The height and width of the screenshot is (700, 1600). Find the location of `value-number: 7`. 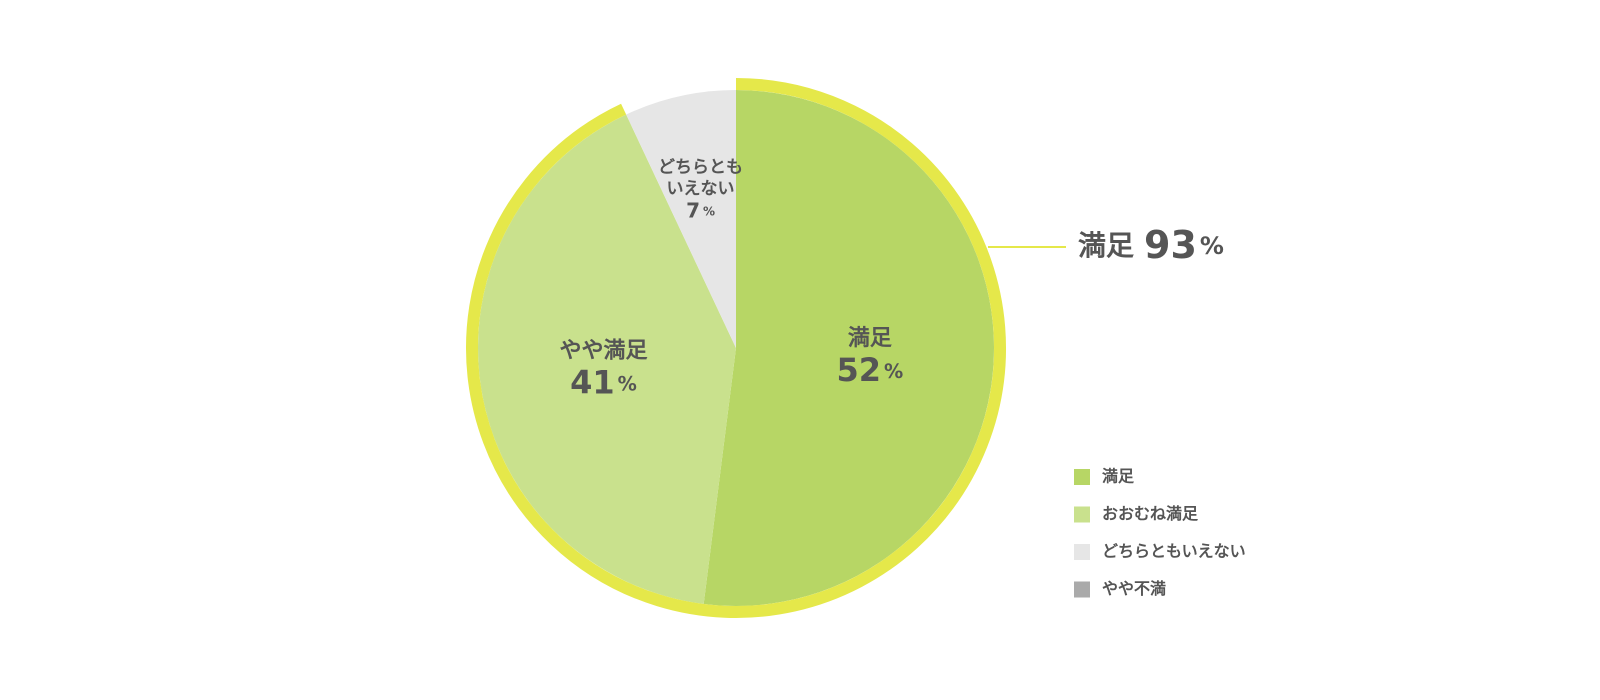

value-number: 7 is located at coordinates (693, 210).